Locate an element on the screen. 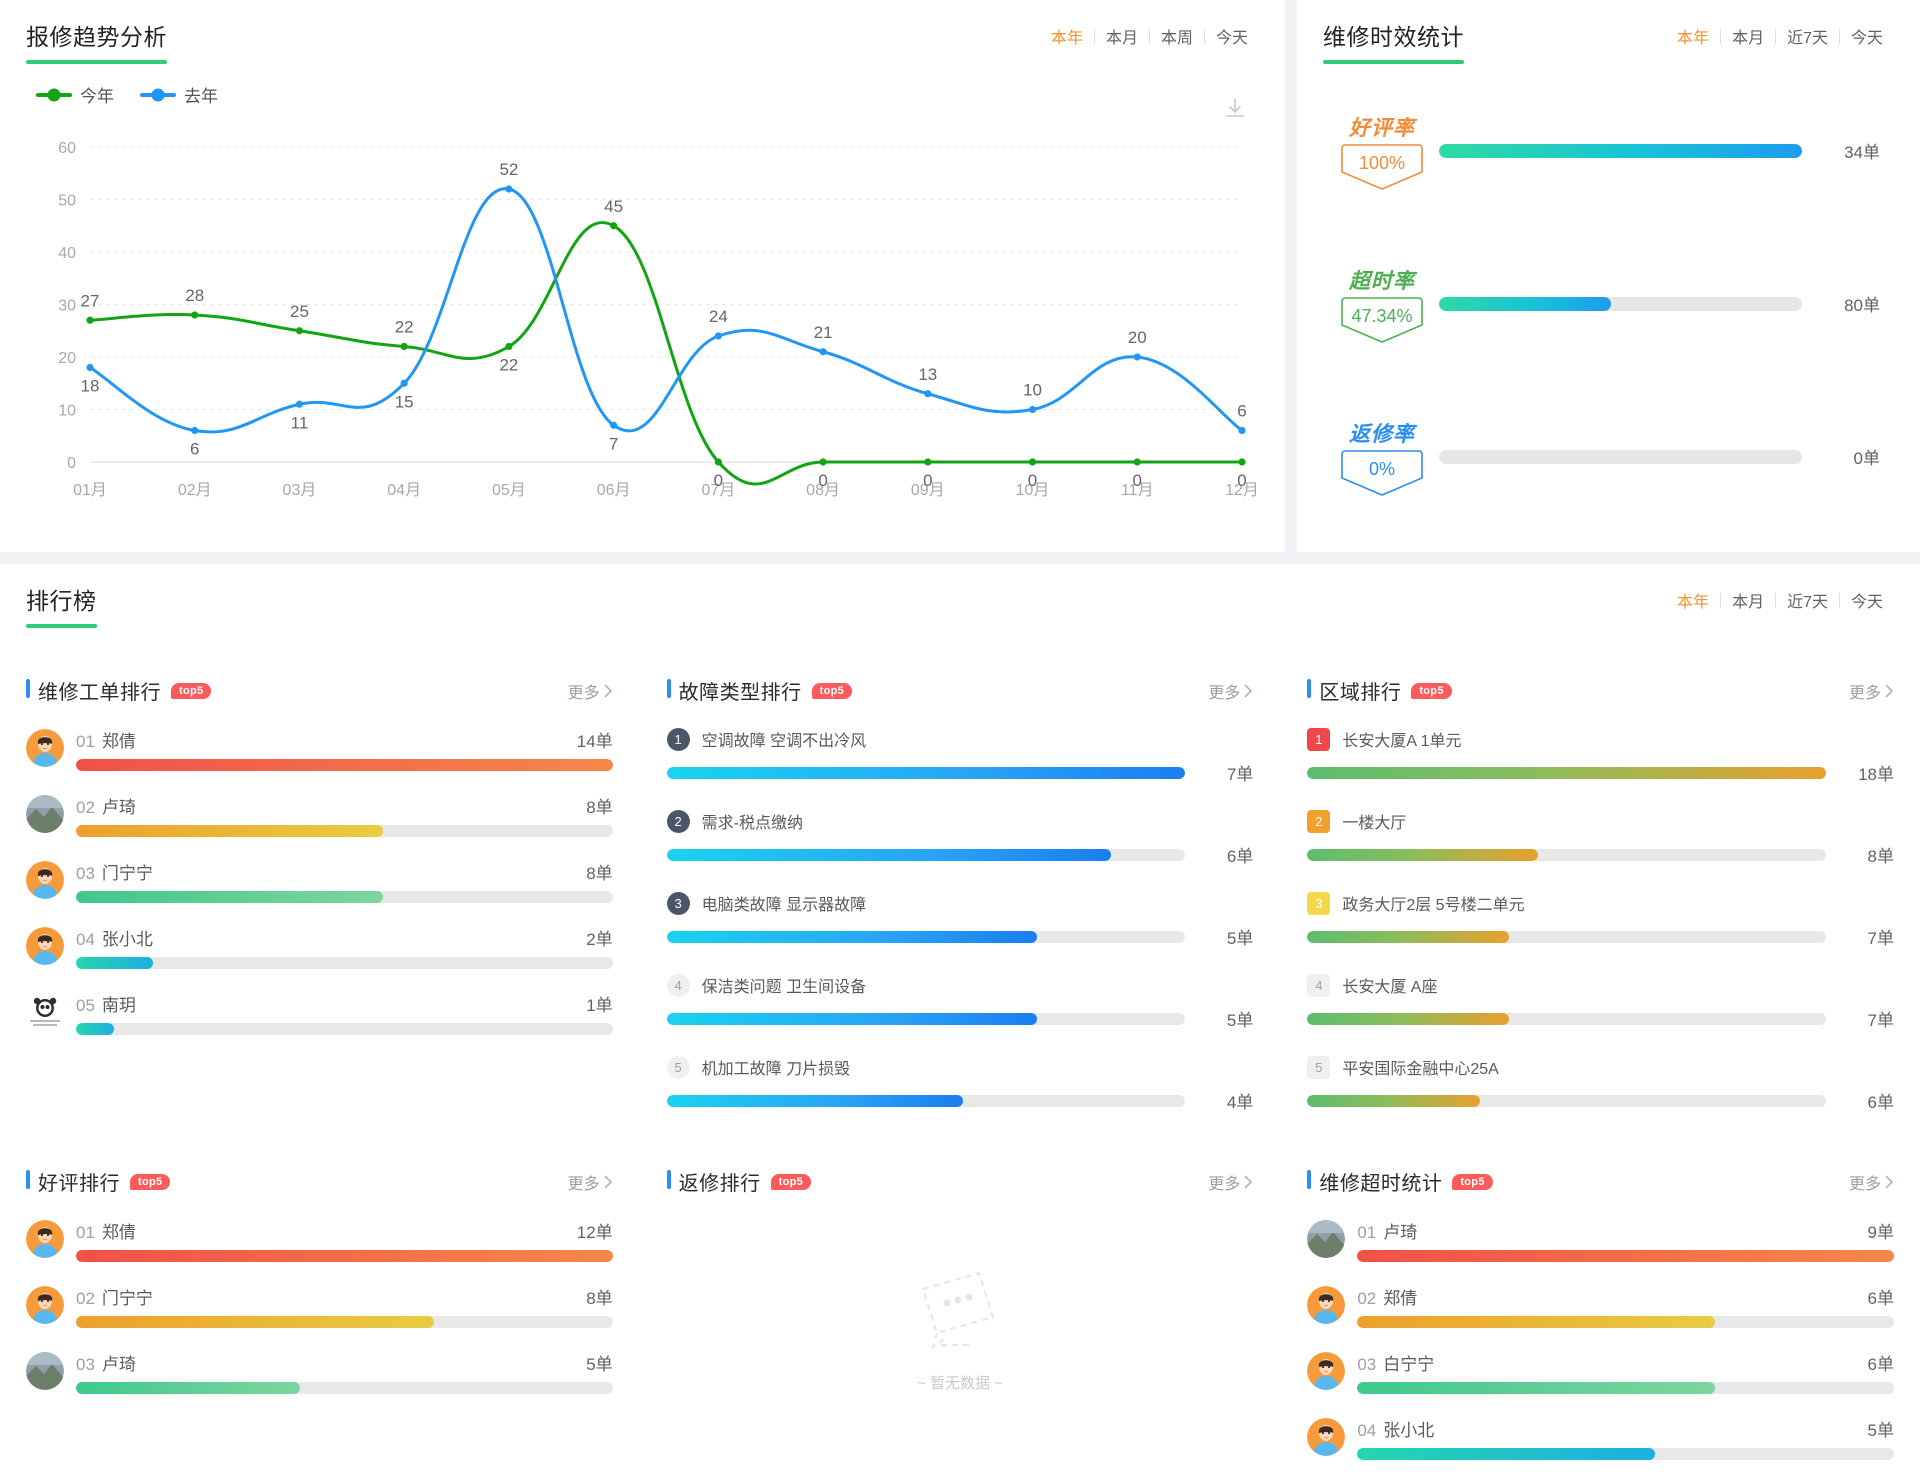 Image resolution: width=1920 pixels, height=1472 pixels. table-row: 2 需求-税点缴纳 6单 is located at coordinates (959, 838).